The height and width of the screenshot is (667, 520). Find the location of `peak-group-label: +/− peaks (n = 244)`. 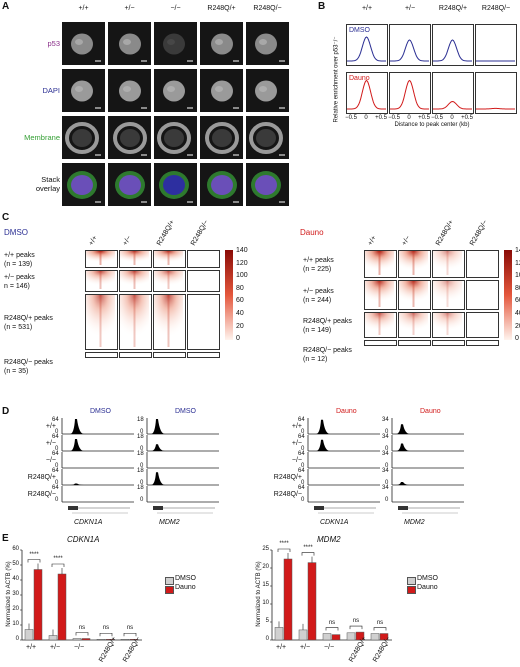

peak-group-label: +/− peaks (n = 244) is located at coordinates (318, 296).